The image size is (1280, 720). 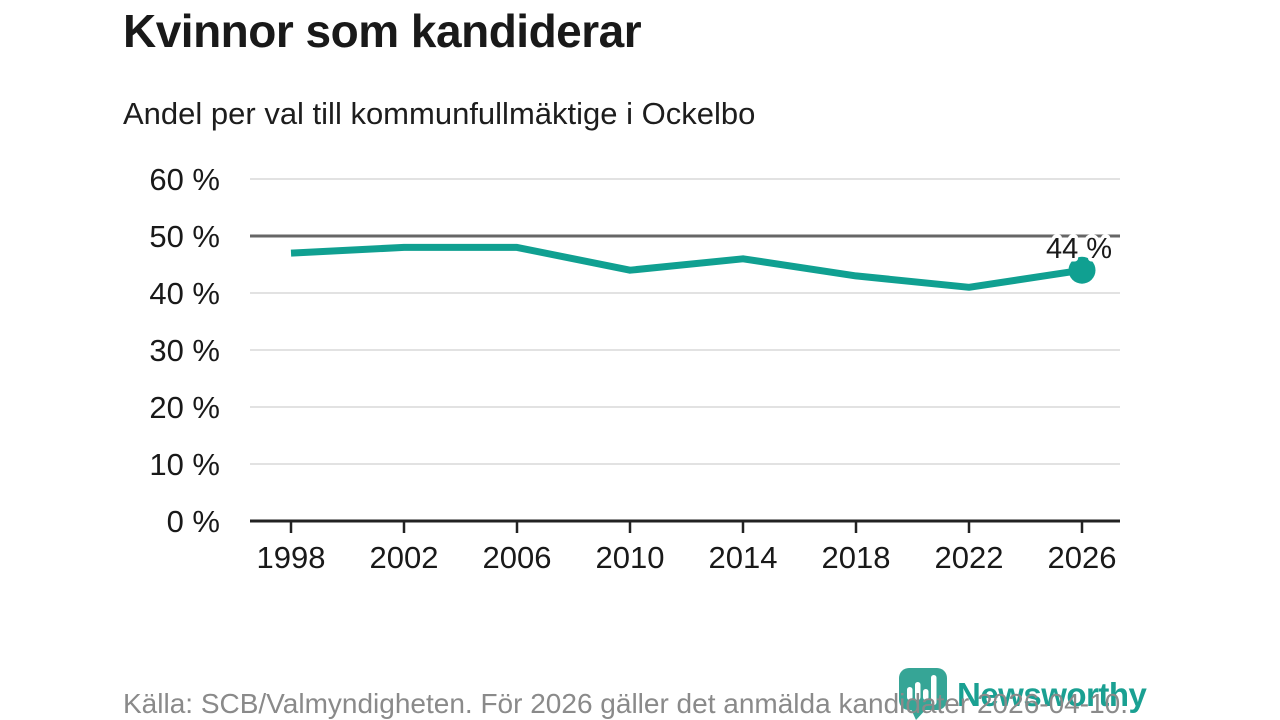 What do you see at coordinates (193, 521) in the screenshot?
I see `y-tick-label: 0 %` at bounding box center [193, 521].